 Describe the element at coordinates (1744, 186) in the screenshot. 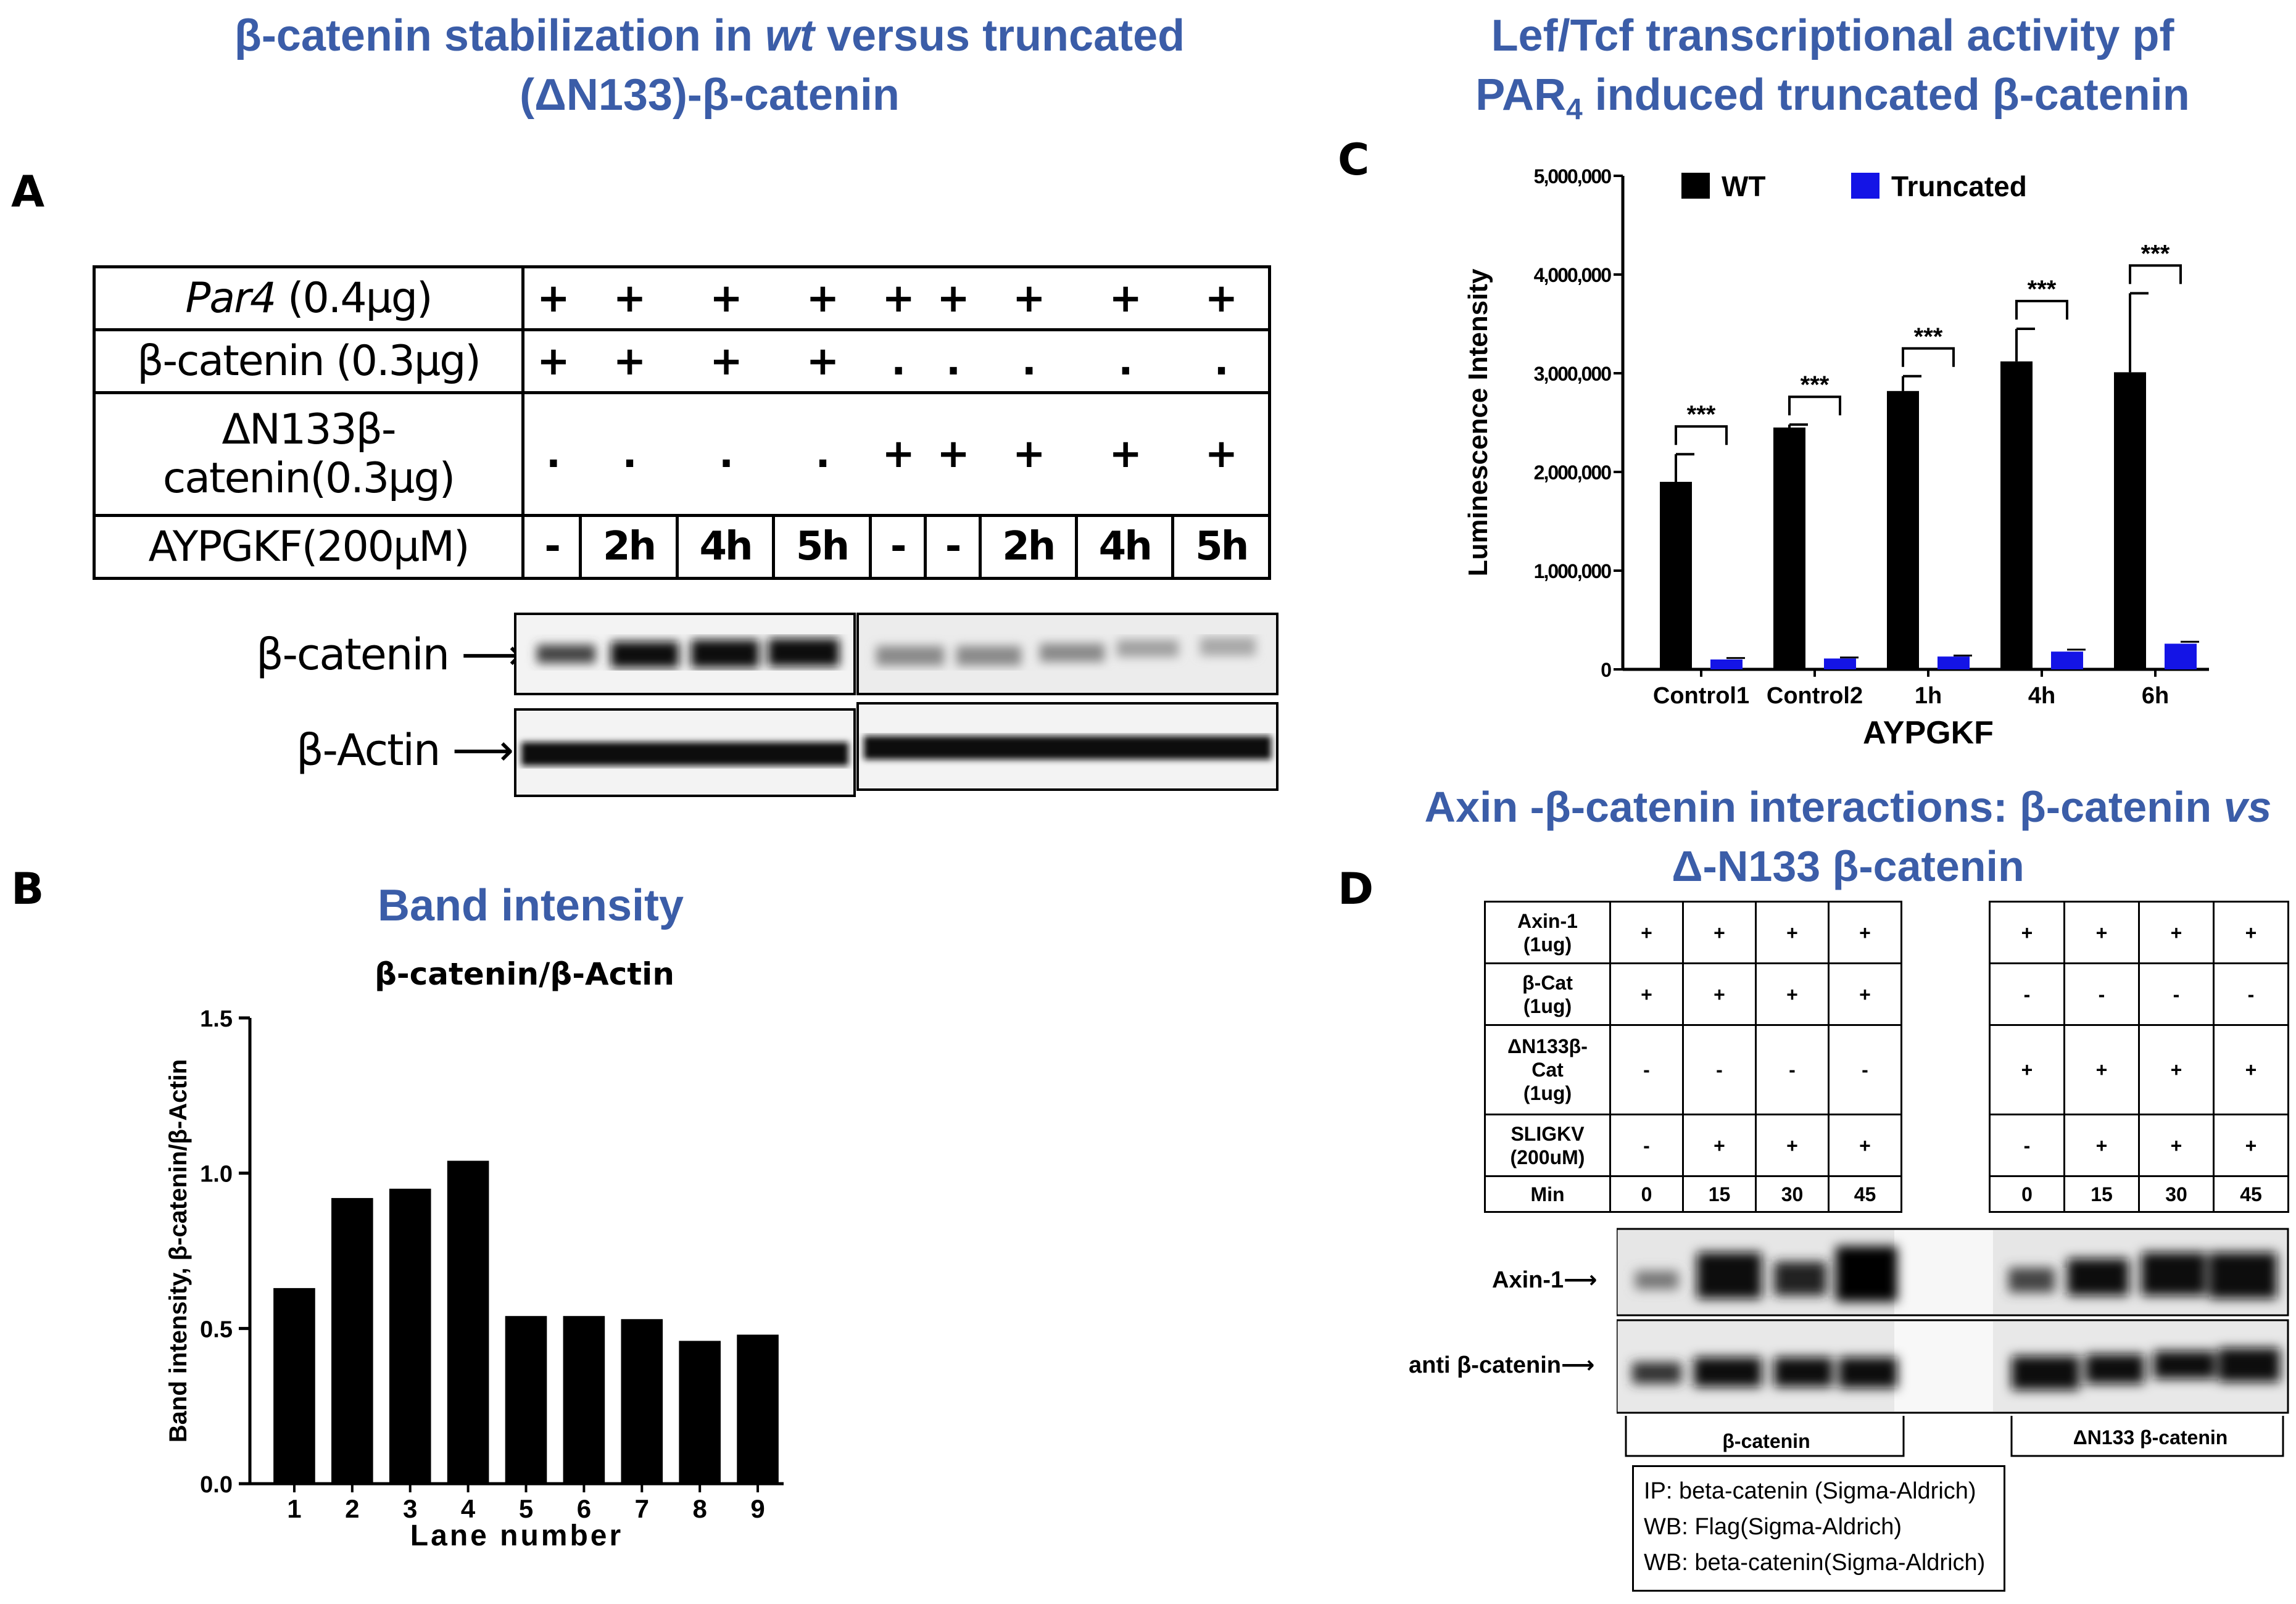

I see `c-legend-label-wt: WT` at that location.